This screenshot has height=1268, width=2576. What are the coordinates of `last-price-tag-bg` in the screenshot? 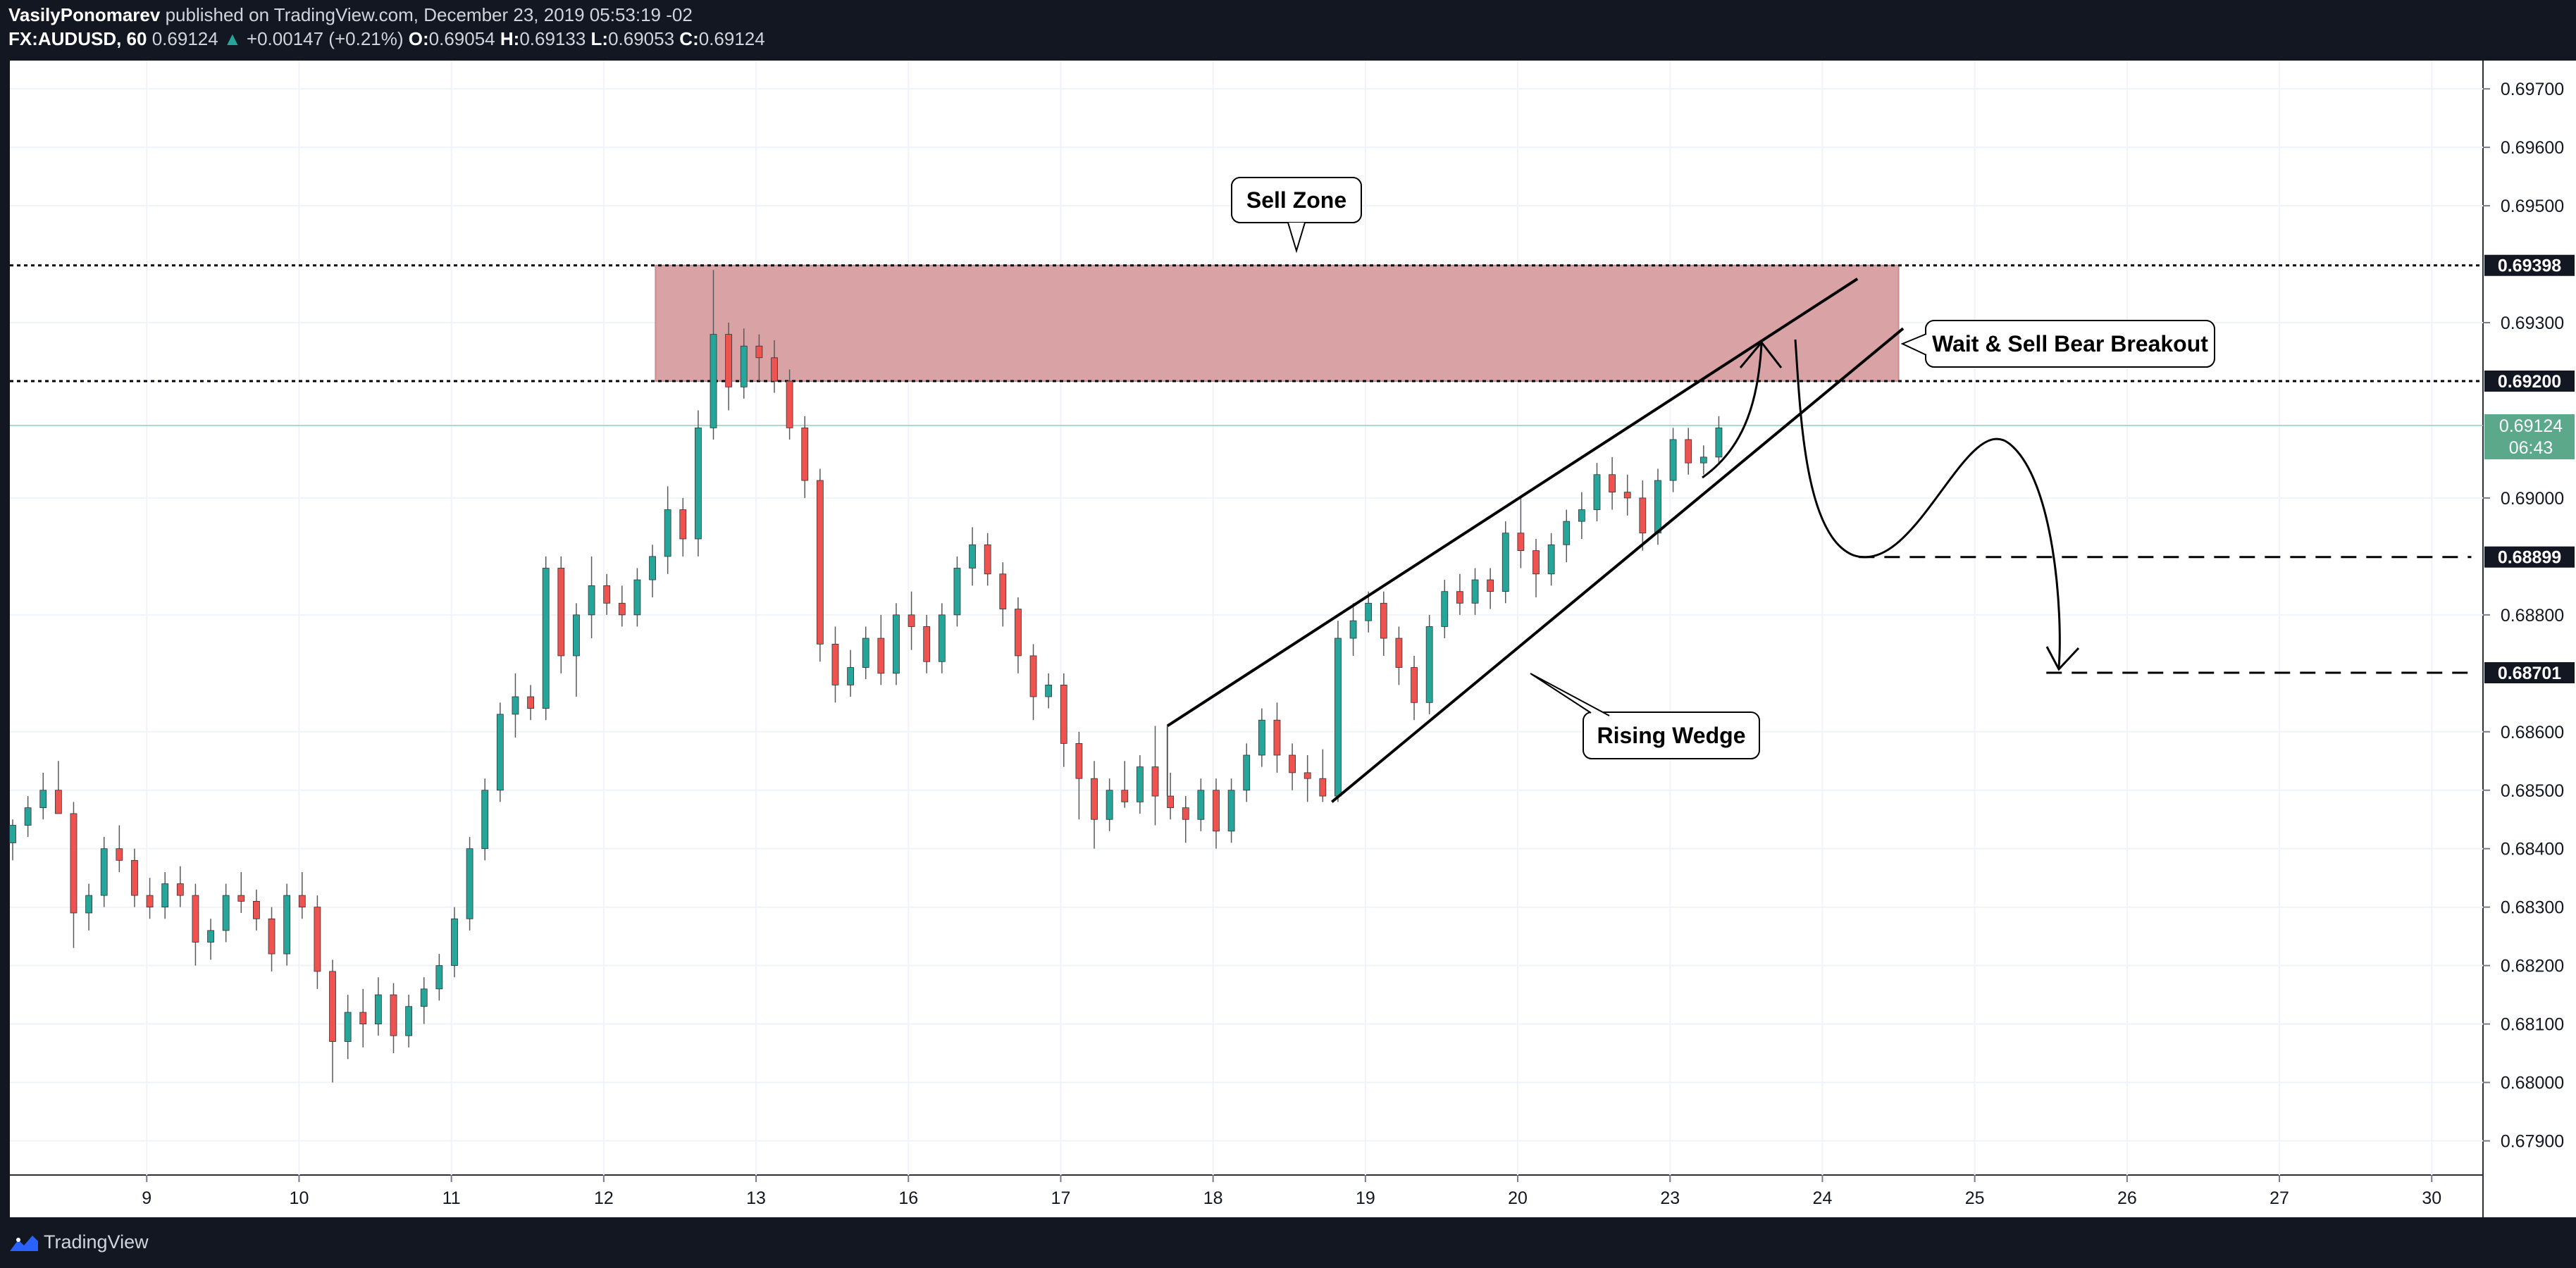 It's located at (2529, 437).